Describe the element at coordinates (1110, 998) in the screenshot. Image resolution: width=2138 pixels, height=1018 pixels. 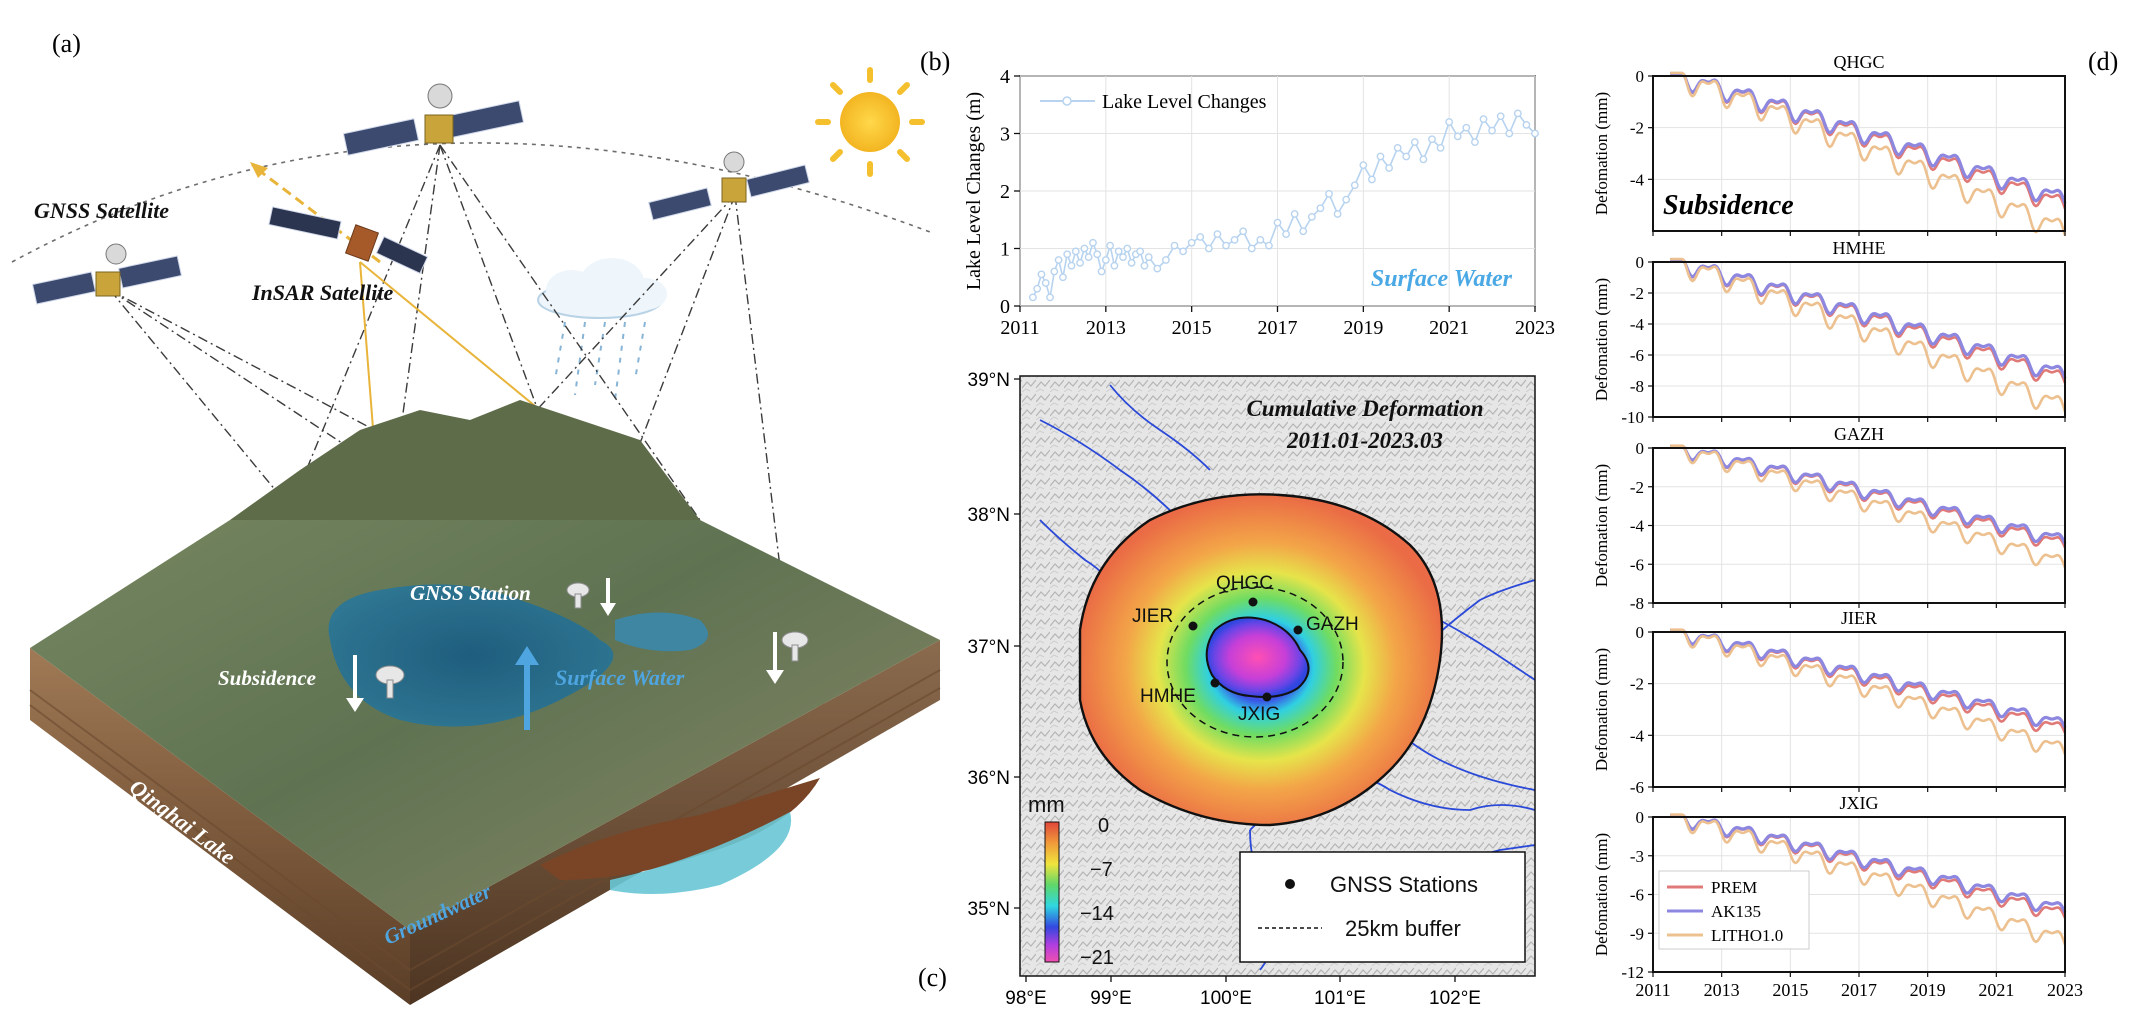
I see `lon-tick-99: 99°E` at that location.